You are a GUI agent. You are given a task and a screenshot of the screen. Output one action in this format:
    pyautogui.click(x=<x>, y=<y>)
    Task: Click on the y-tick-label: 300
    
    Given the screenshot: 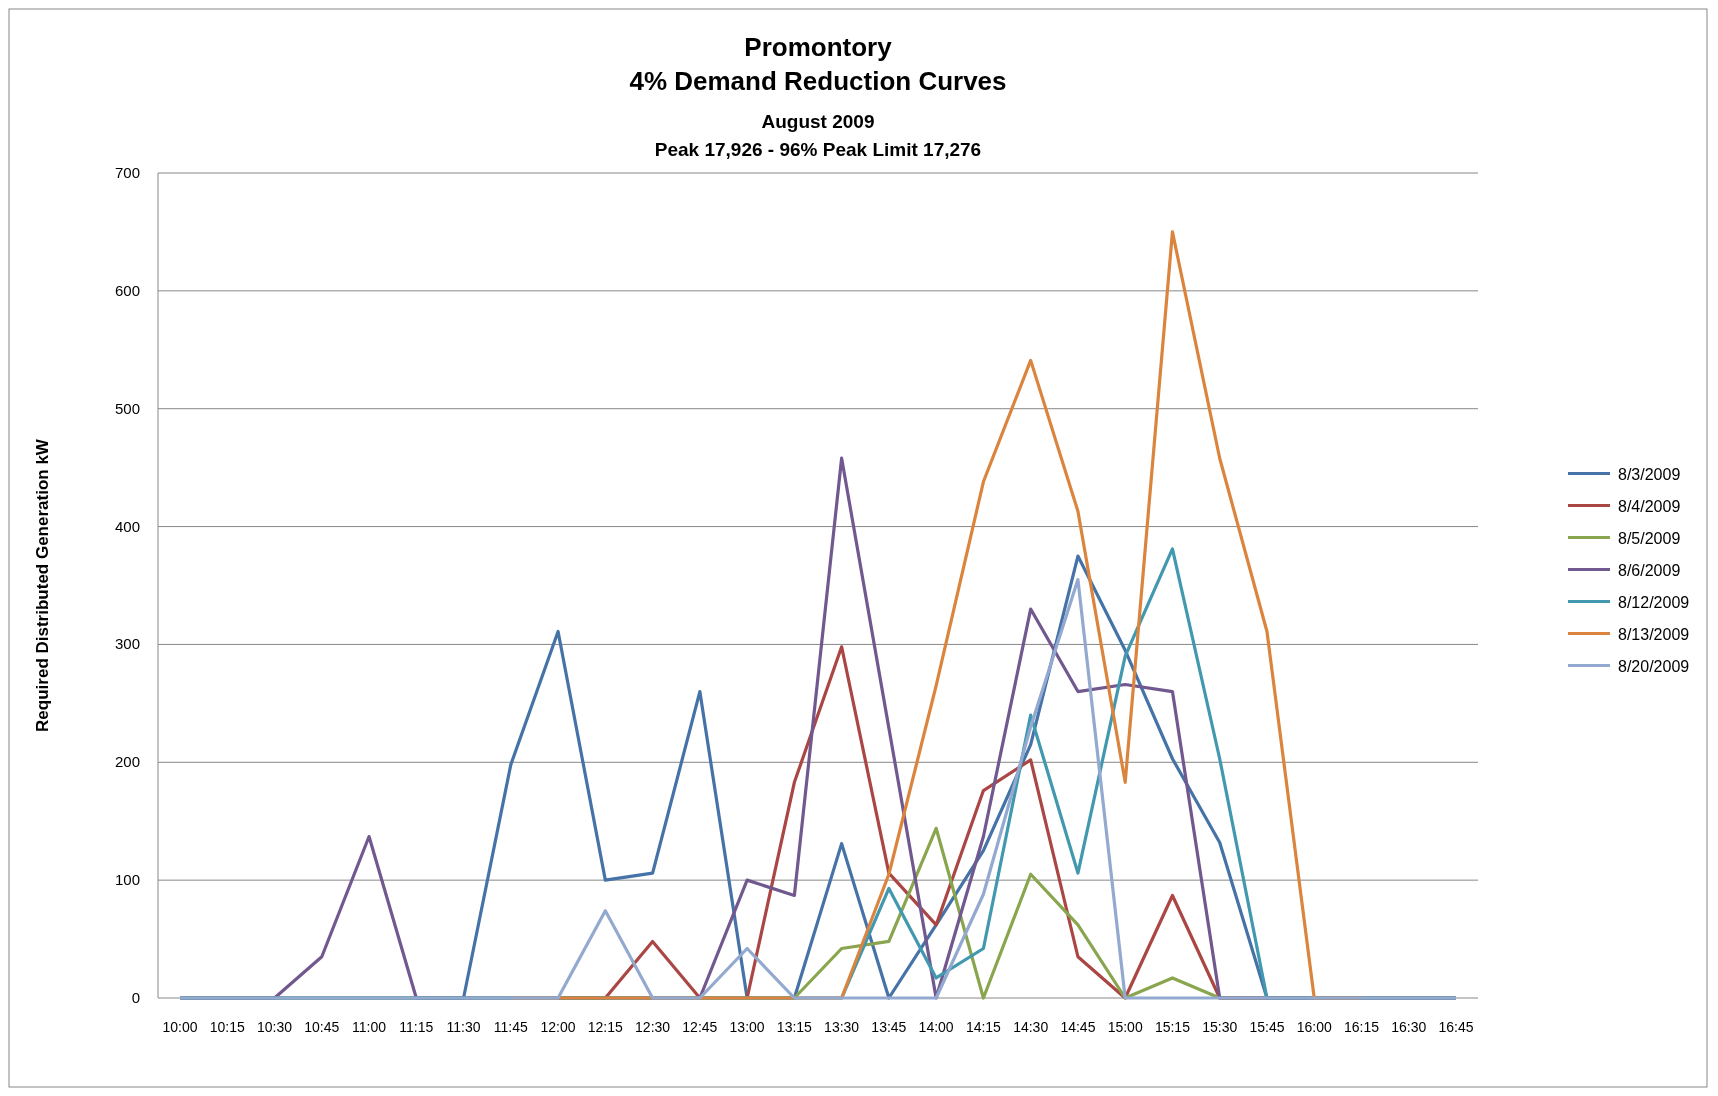 What is the action you would take?
    pyautogui.click(x=127, y=644)
    